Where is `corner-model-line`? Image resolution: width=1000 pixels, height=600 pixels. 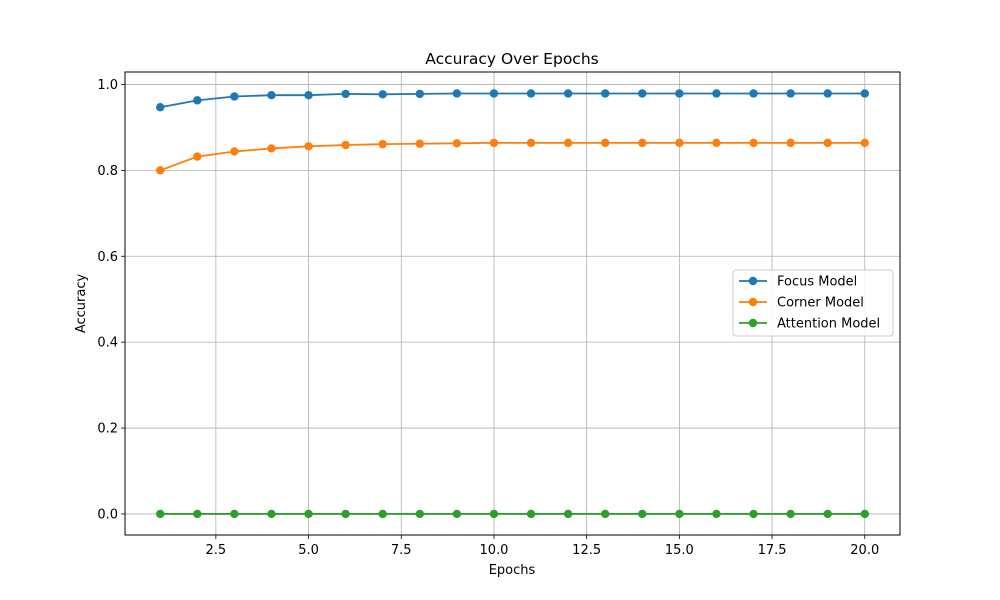
corner-model-line is located at coordinates (512, 156).